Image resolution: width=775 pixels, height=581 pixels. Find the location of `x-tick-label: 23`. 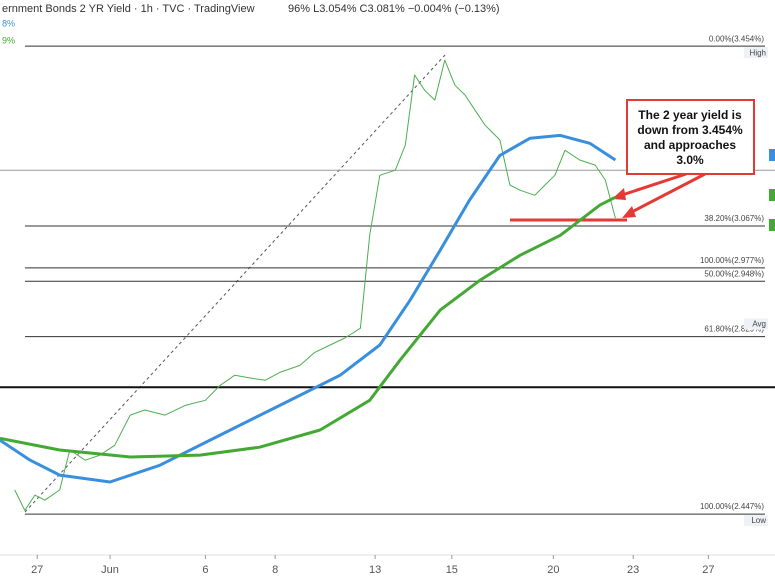

x-tick-label: 23 is located at coordinates (633, 570).